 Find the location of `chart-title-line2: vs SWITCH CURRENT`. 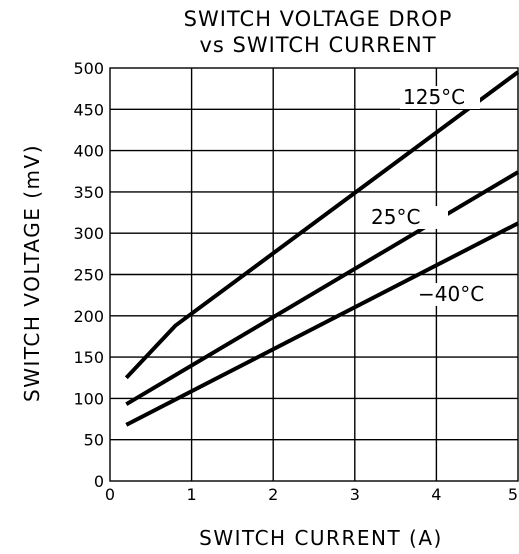

chart-title-line2: vs SWITCH CURRENT is located at coordinates (317, 45).